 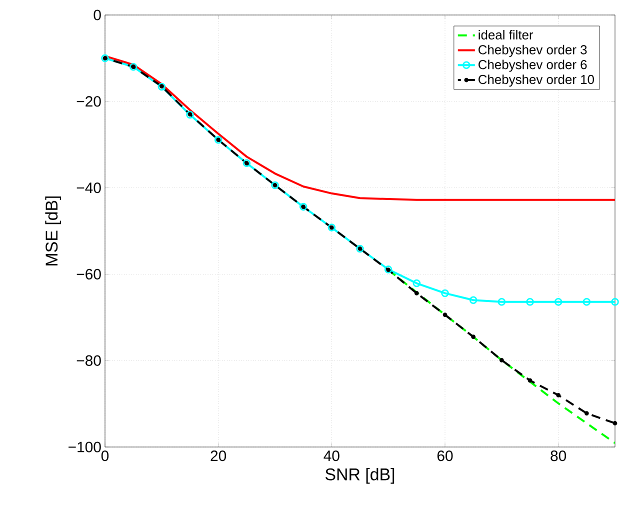 I want to click on y-tick-label: −60, so click(x=88, y=274).